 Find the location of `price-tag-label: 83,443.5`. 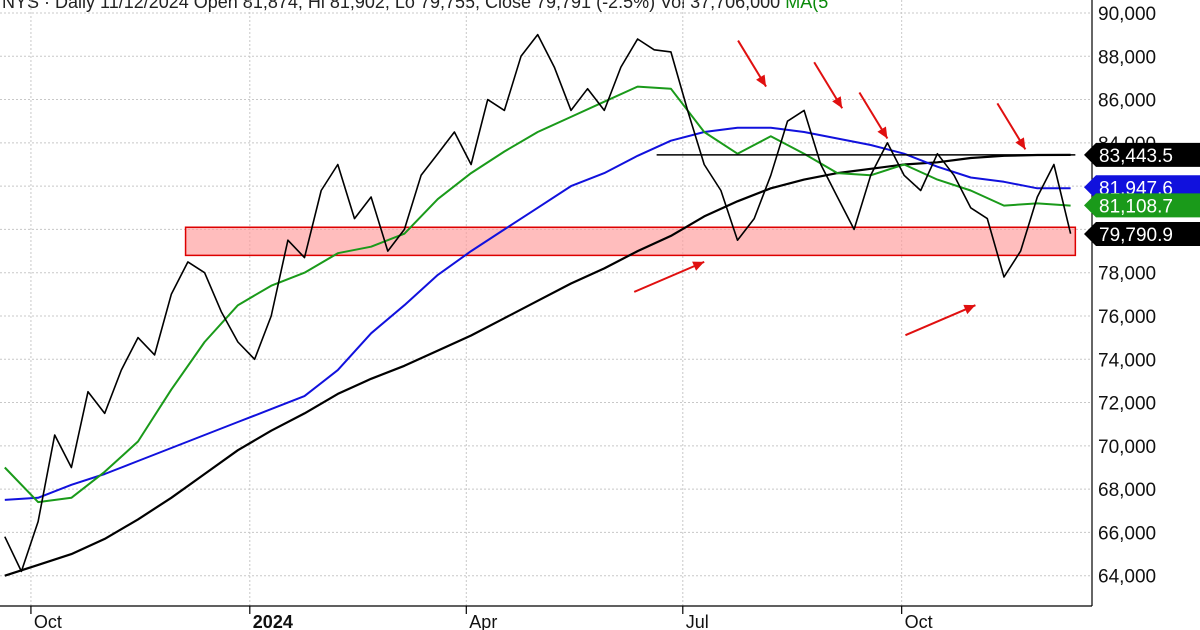

price-tag-label: 83,443.5 is located at coordinates (1136, 156).